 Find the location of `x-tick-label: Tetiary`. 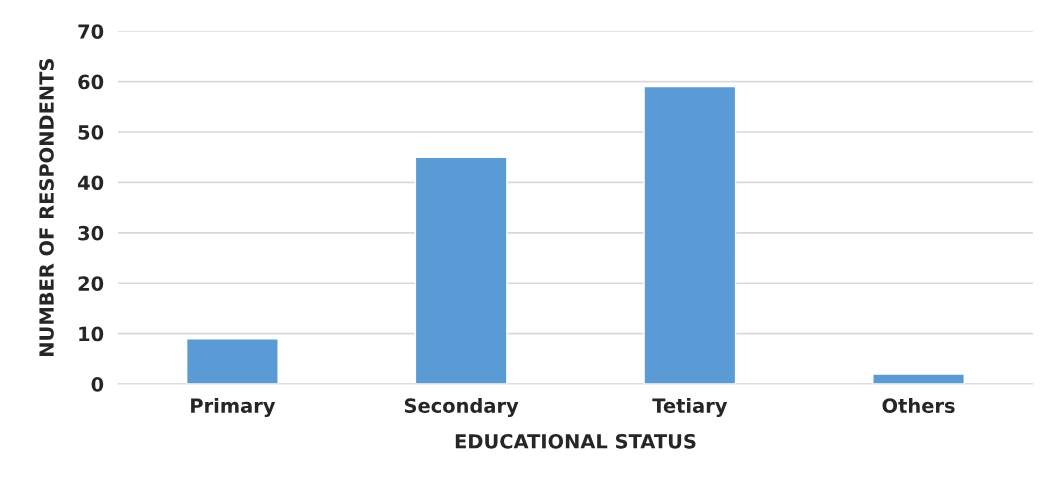

x-tick-label: Tetiary is located at coordinates (690, 407).